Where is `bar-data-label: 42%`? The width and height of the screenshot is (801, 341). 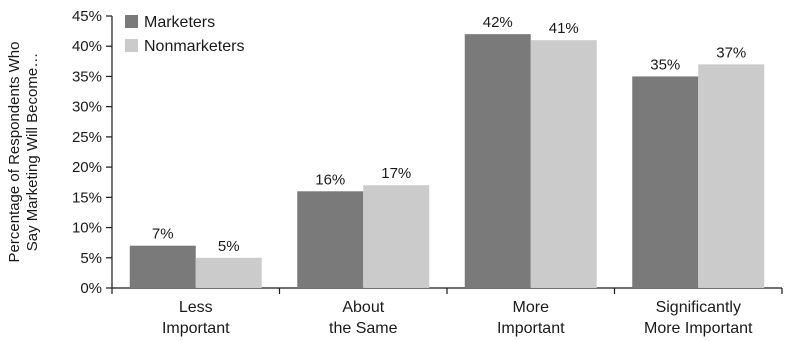
bar-data-label: 42% is located at coordinates (498, 22).